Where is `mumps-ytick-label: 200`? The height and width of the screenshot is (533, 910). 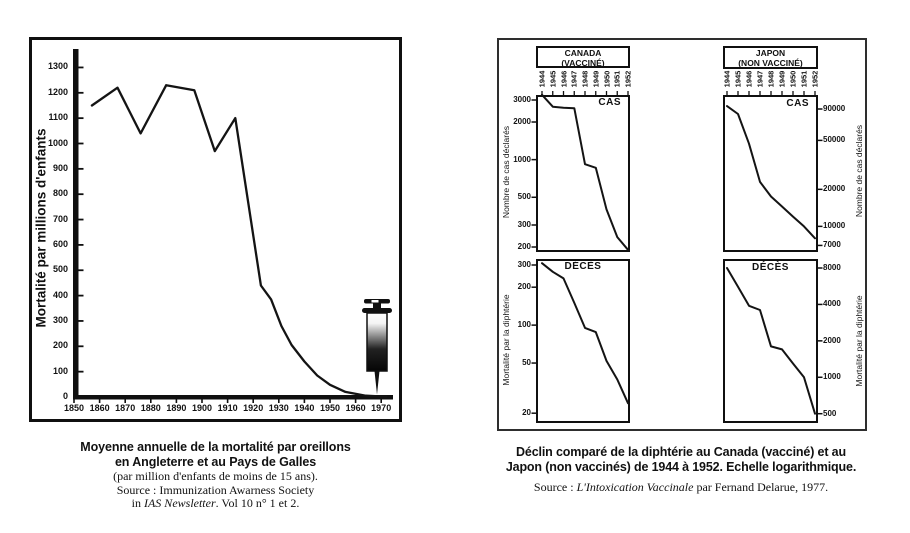 mumps-ytick-label: 200 is located at coordinates (60, 345).